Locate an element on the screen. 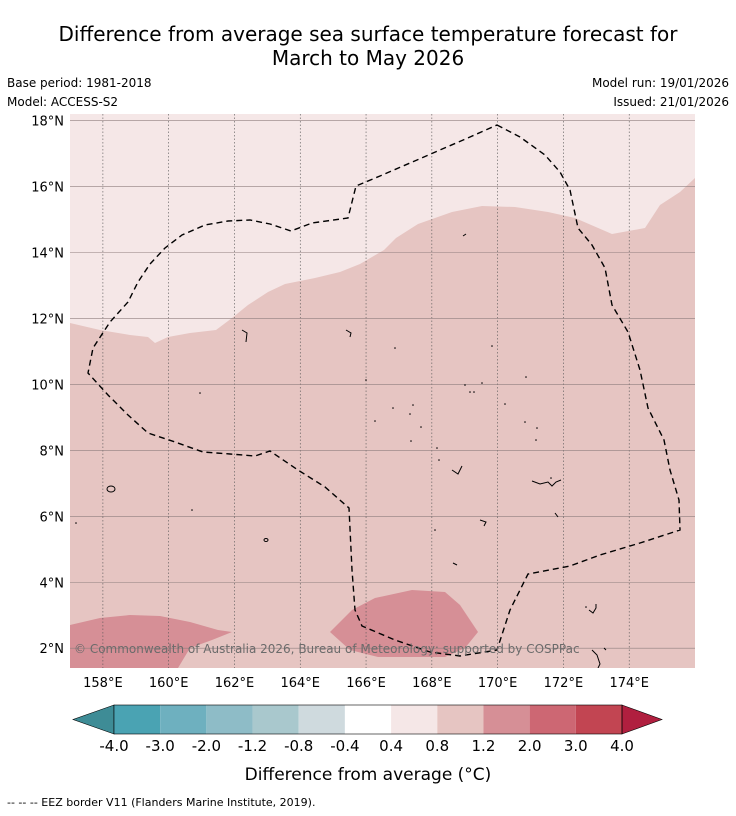 The width and height of the screenshot is (736, 816). colorbar-over-arrow is located at coordinates (642, 719).